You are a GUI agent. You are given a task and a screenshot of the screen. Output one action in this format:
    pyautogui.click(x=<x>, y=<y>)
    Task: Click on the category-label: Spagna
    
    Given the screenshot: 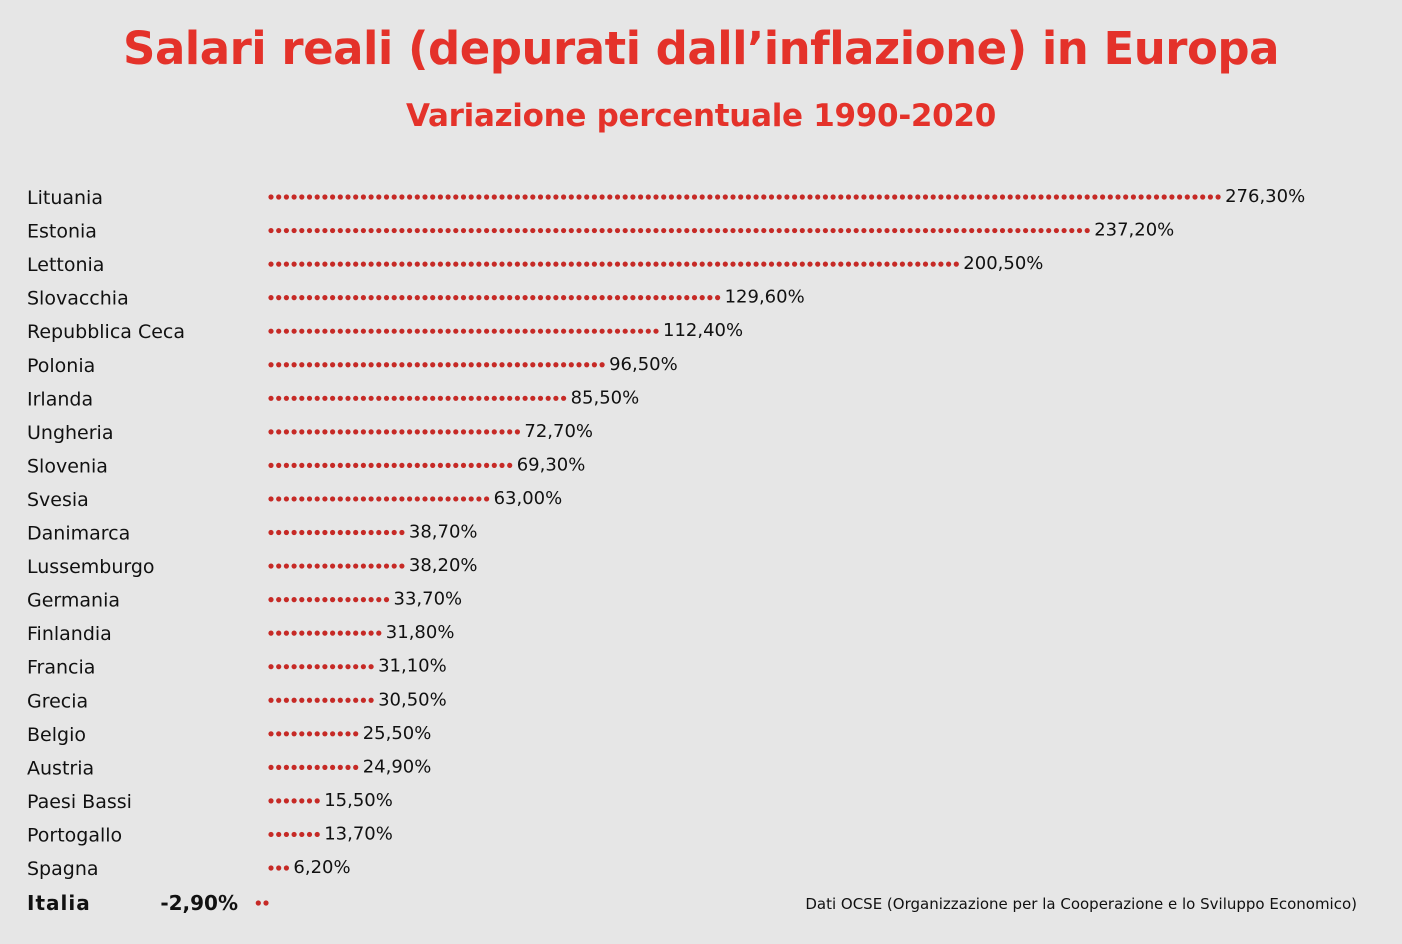 What is the action you would take?
    pyautogui.click(x=63, y=869)
    